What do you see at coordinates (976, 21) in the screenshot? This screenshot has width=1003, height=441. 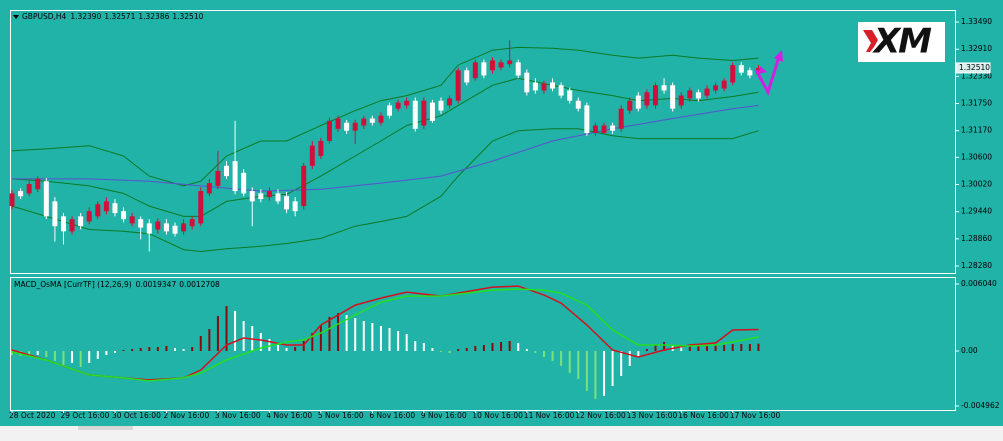 I see `y-tick-label: 1.33490` at bounding box center [976, 21].